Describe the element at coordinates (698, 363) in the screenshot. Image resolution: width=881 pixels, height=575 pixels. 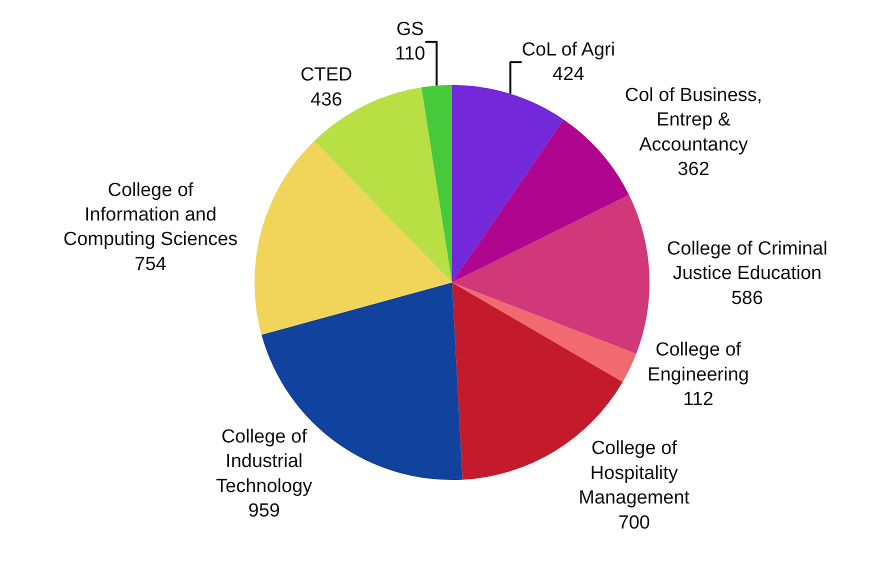
I see `slice-label: College of Engineering` at that location.